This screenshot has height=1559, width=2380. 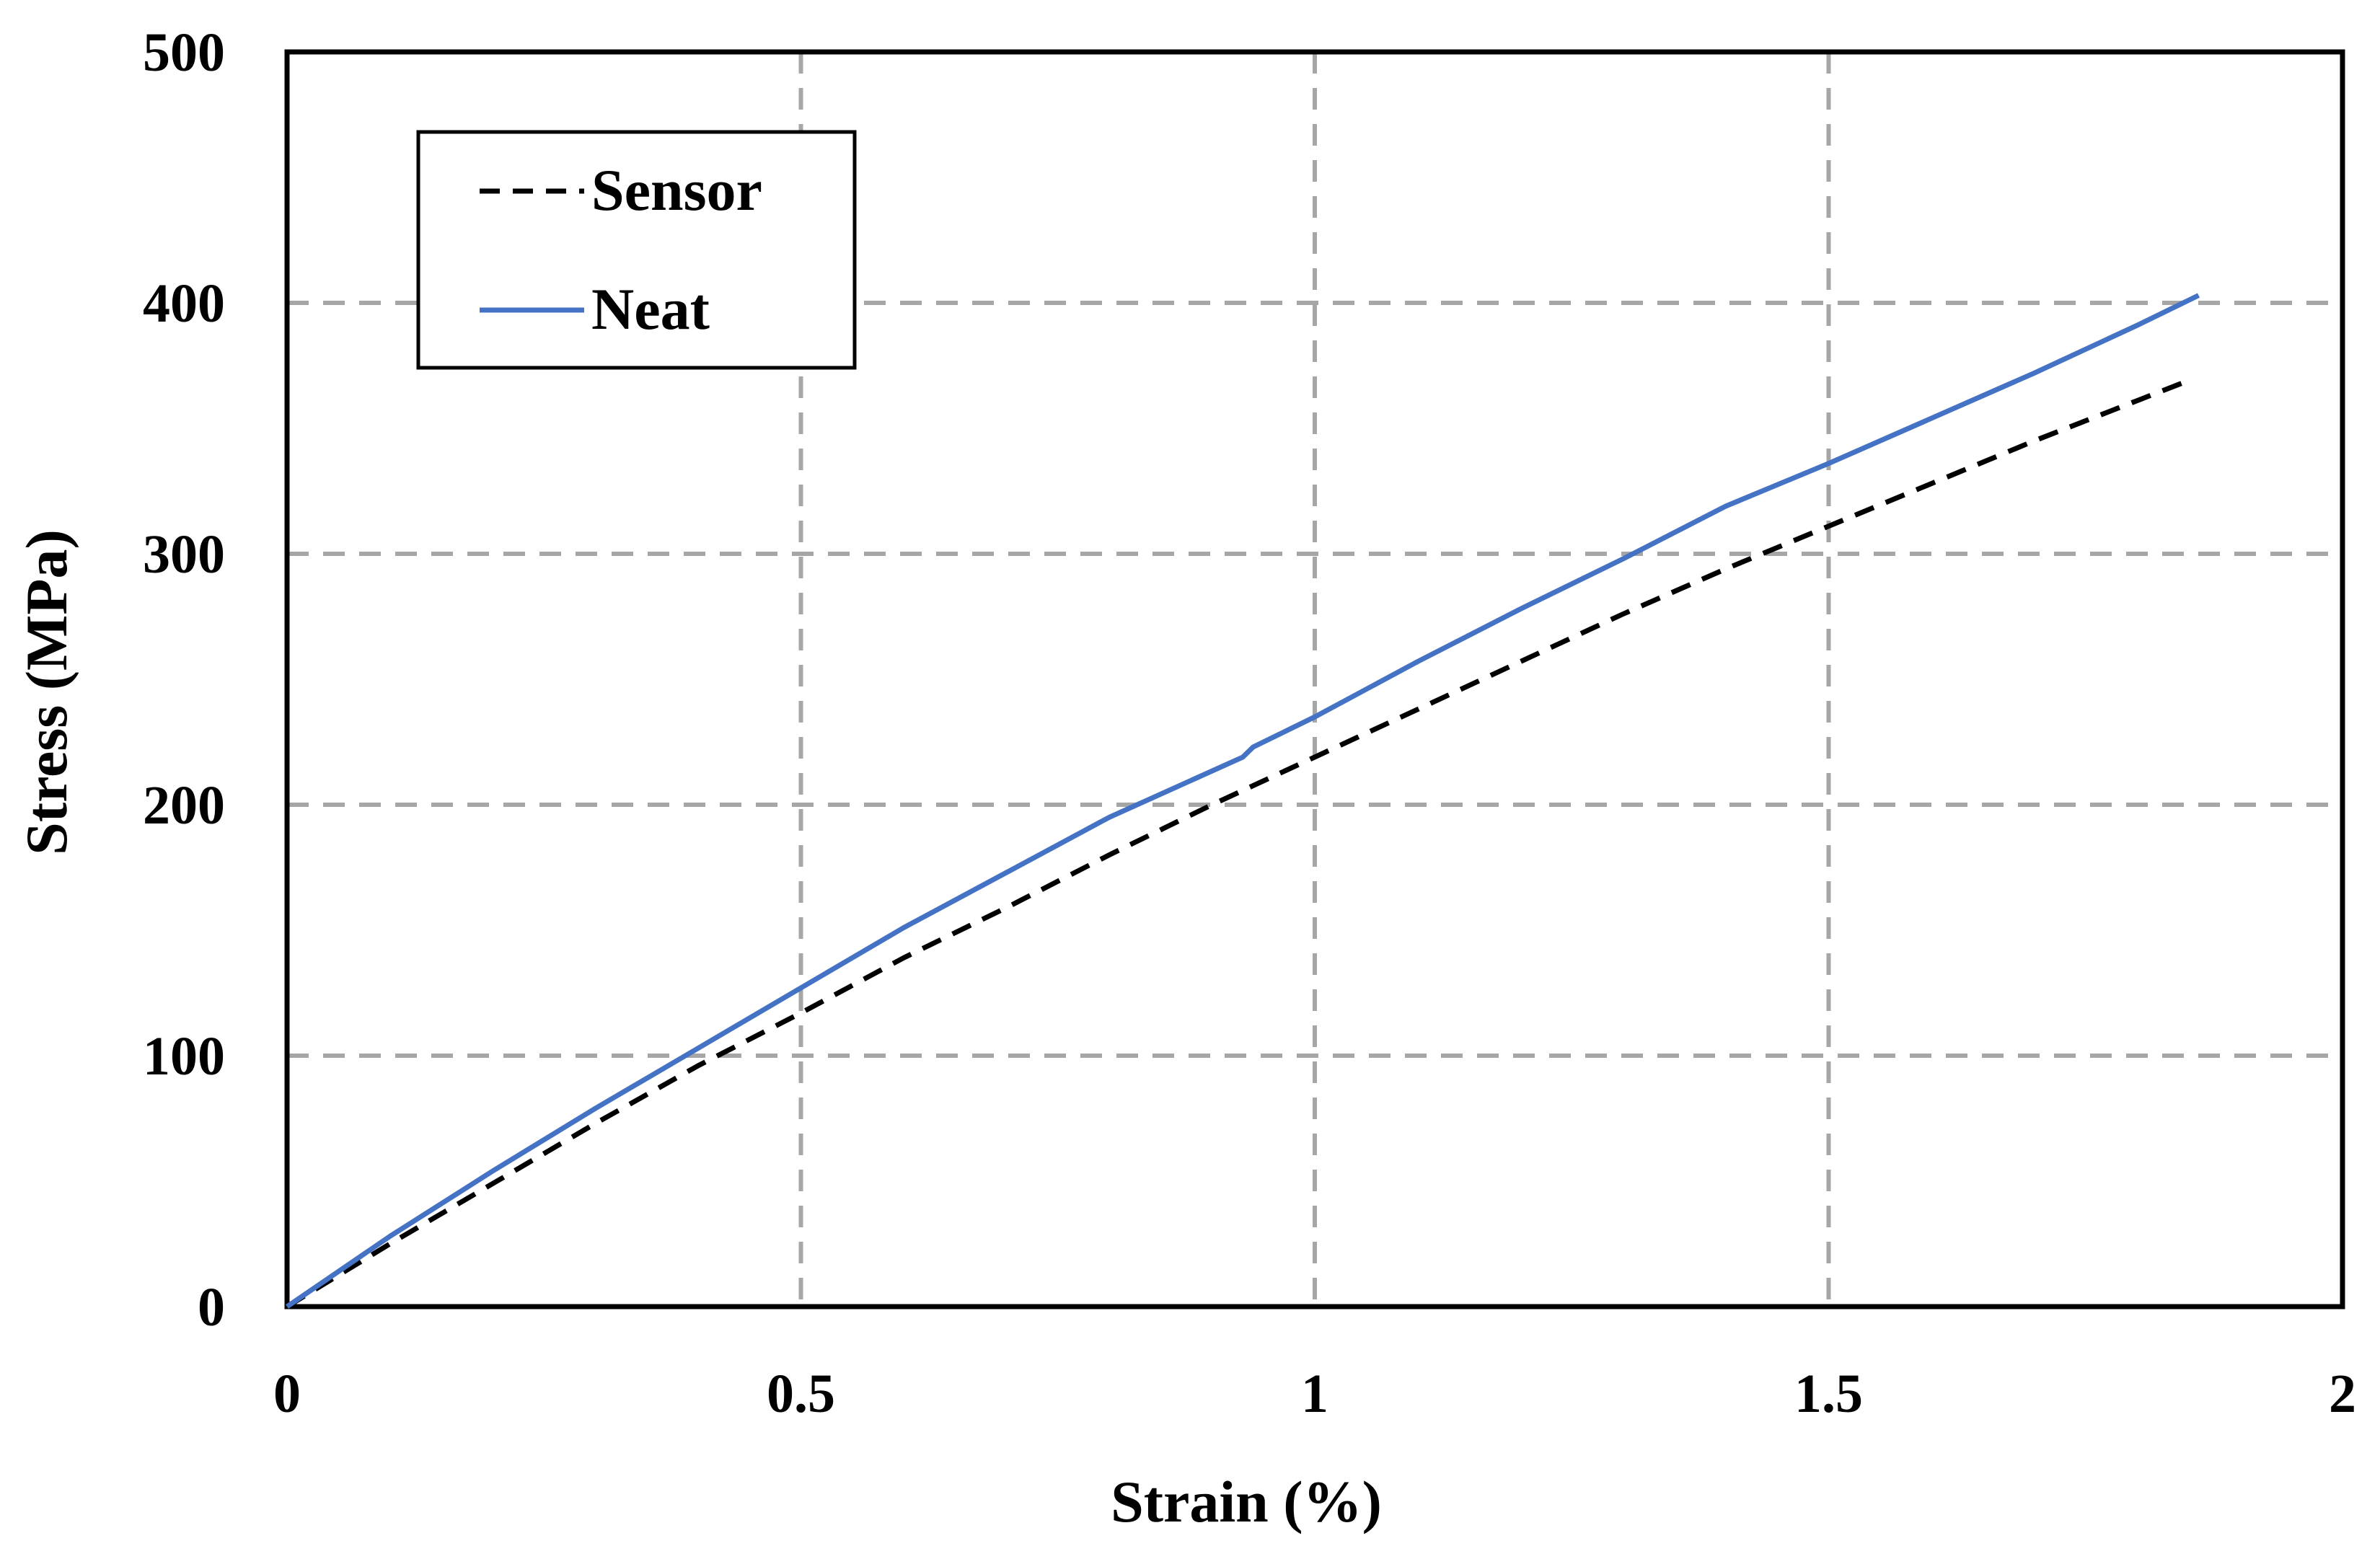 What do you see at coordinates (1246, 1501) in the screenshot?
I see `x-axis-title: Strain (%)` at bounding box center [1246, 1501].